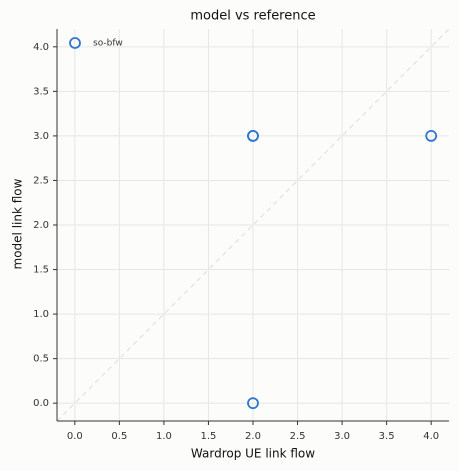  I want to click on y-tick-label: 2.0, so click(41, 225).